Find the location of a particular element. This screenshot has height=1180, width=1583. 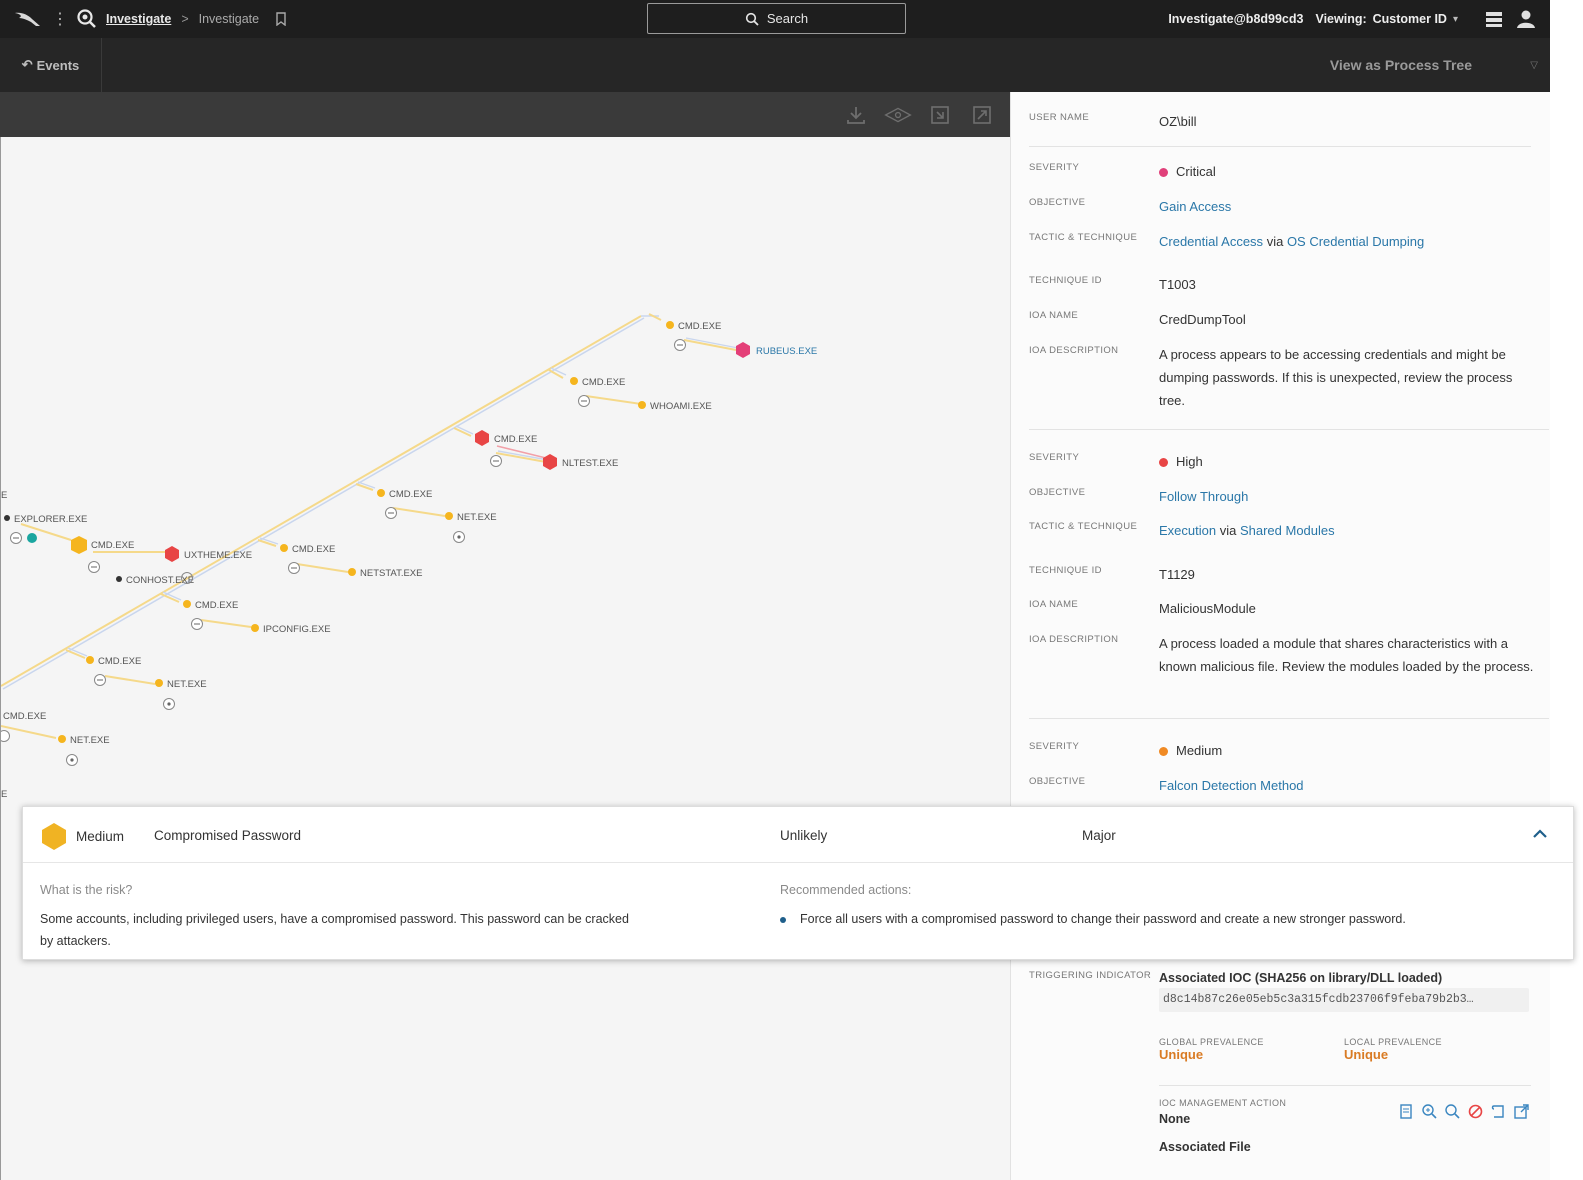

node-whoami: WHOAMI.EXE is located at coordinates (675, 406).